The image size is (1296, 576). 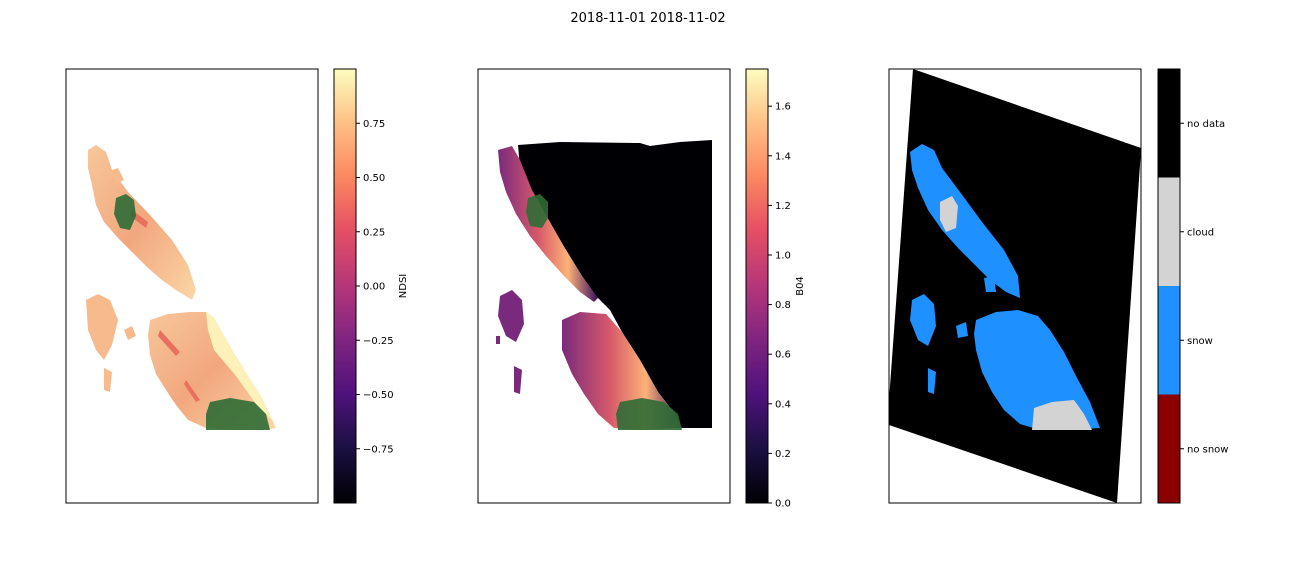 I want to click on b04-glacier-north, so click(x=537, y=211).